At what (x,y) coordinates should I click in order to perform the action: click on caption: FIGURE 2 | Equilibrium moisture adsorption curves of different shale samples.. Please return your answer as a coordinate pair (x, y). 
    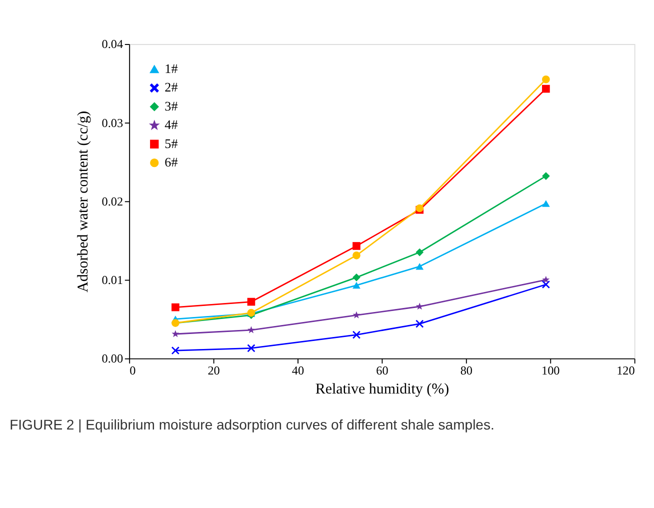
    Looking at the image, I should click on (252, 424).